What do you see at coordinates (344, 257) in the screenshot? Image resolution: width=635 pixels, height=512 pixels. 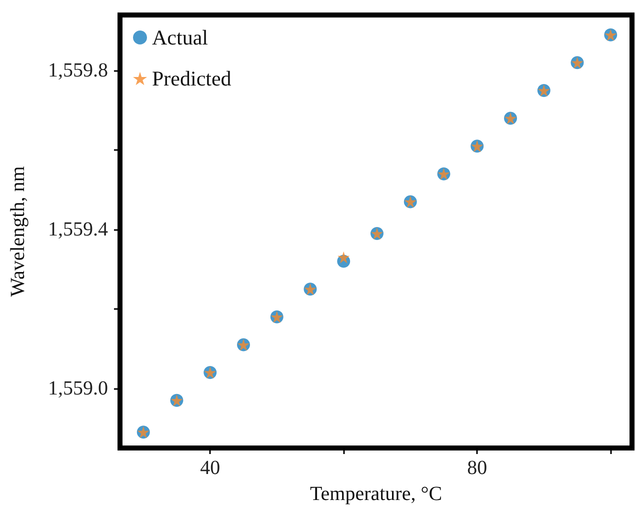 I see `point` at bounding box center [344, 257].